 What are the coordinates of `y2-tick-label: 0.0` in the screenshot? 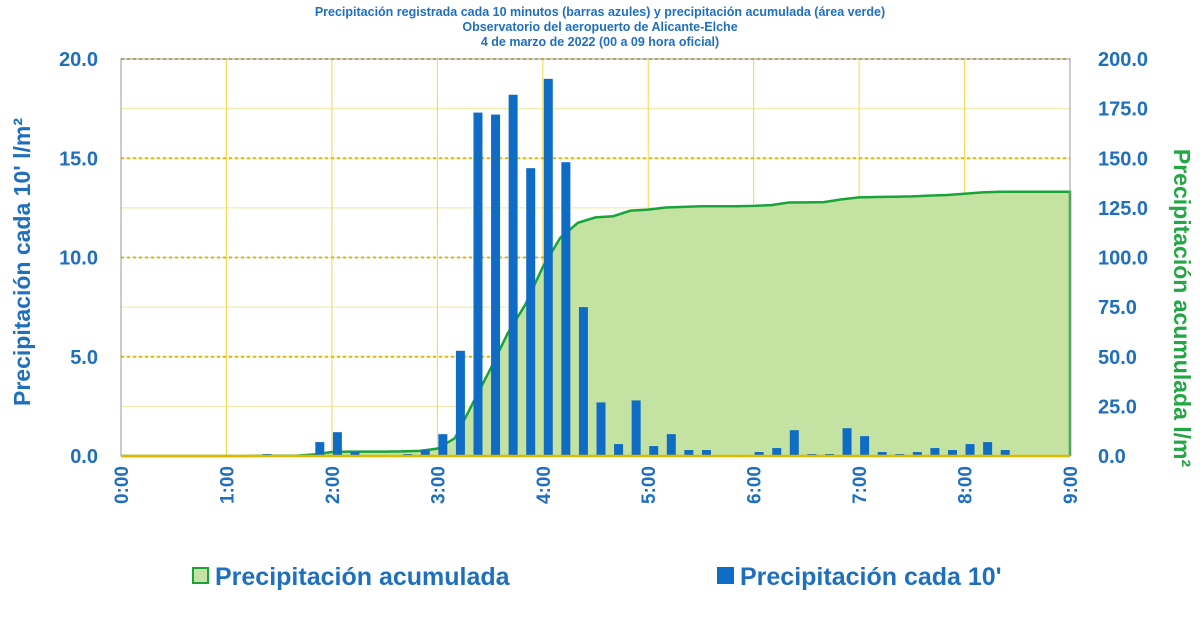 It's located at (1112, 457).